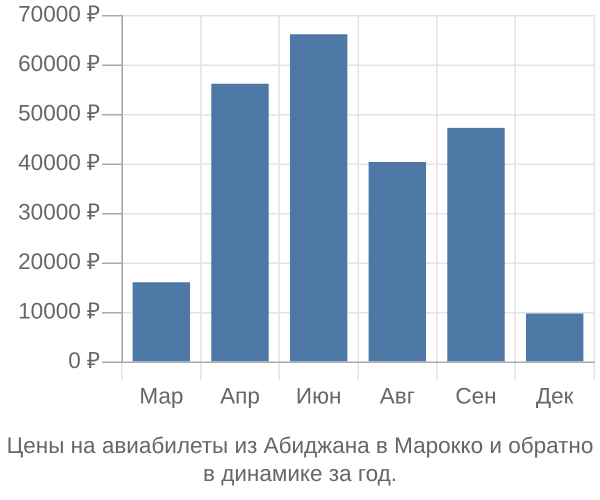 The height and width of the screenshot is (500, 600). What do you see at coordinates (300, 460) in the screenshot?
I see `text: Цены на авиабилеты из Абиджана в Марокко и обратно в динамике за год.` at bounding box center [300, 460].